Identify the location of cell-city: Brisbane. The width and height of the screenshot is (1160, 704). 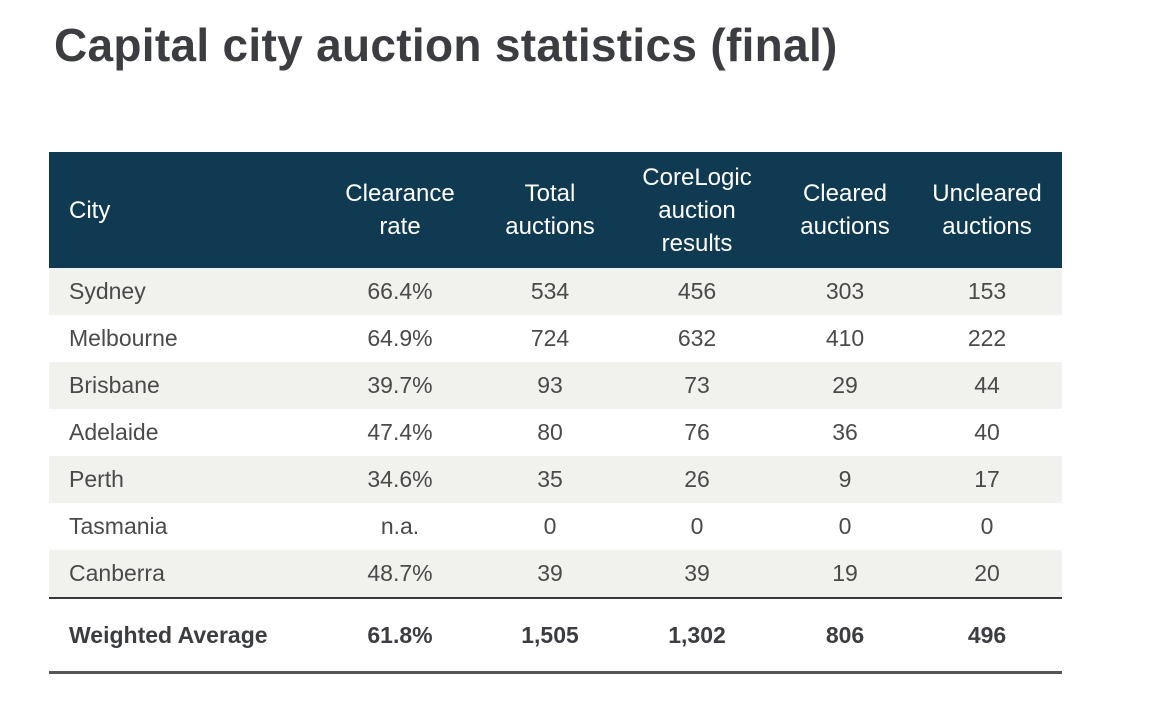
(182, 385).